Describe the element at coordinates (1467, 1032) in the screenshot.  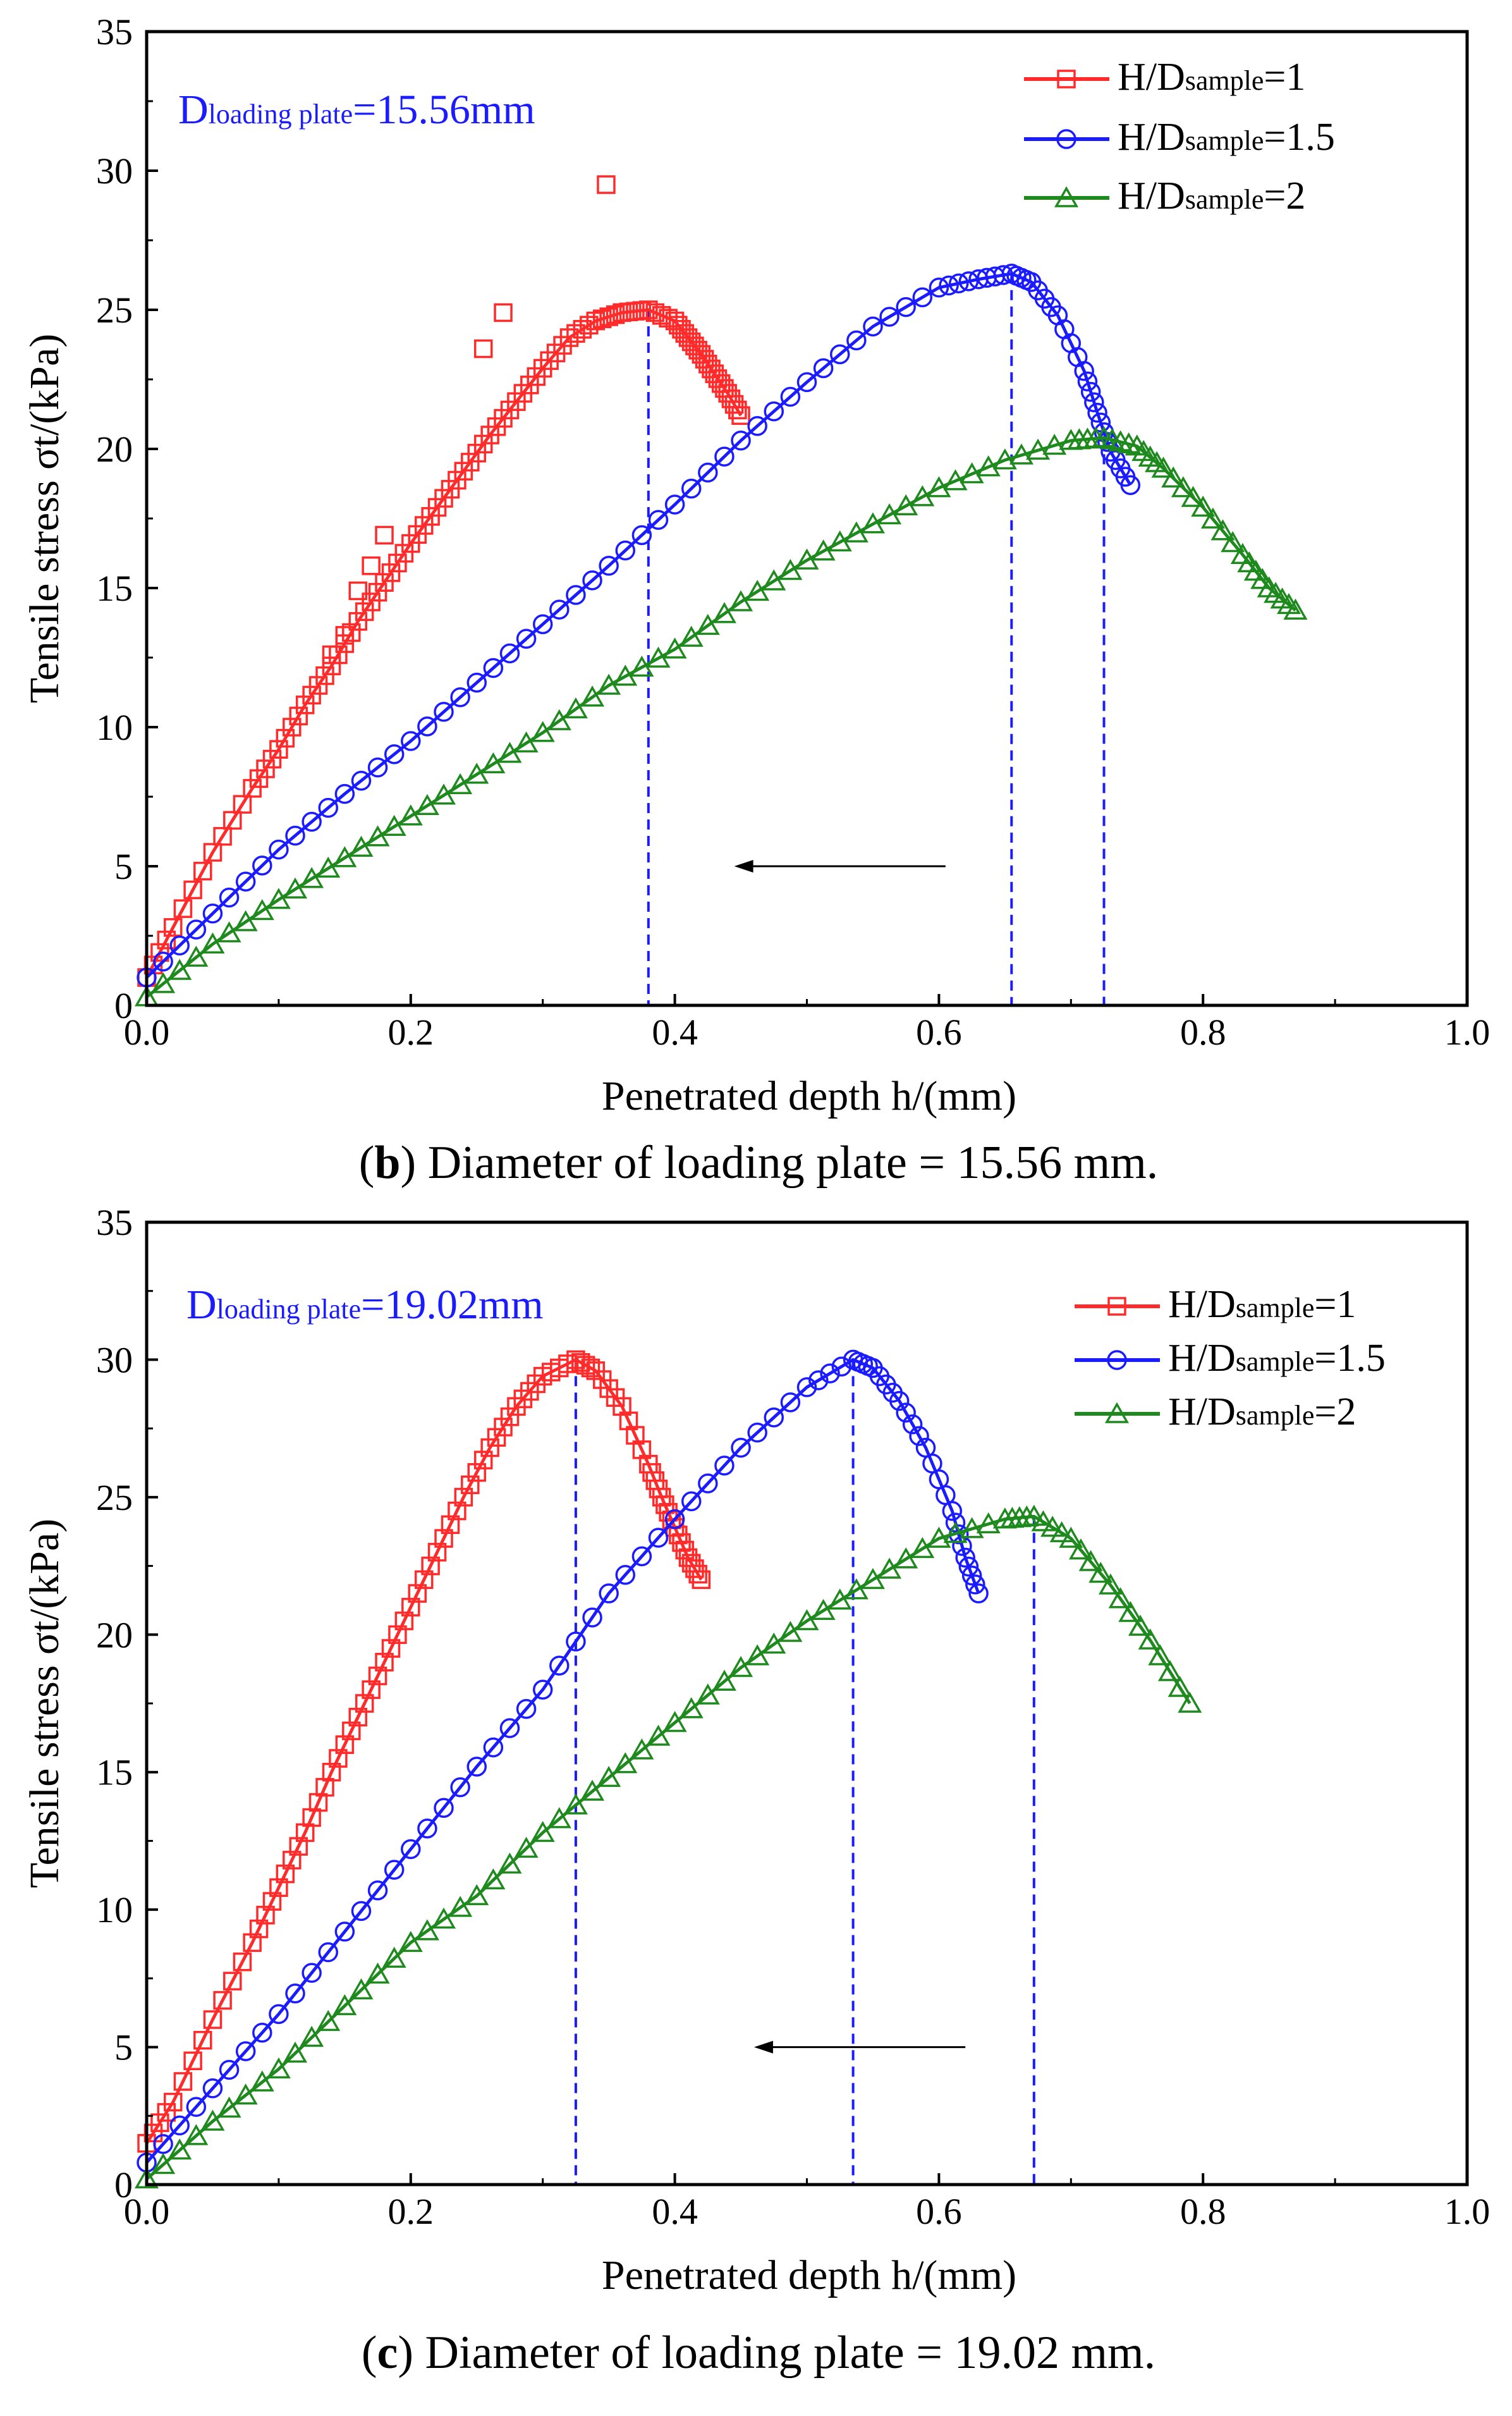
I see `chart-b-x-tick-label: 1.0` at that location.